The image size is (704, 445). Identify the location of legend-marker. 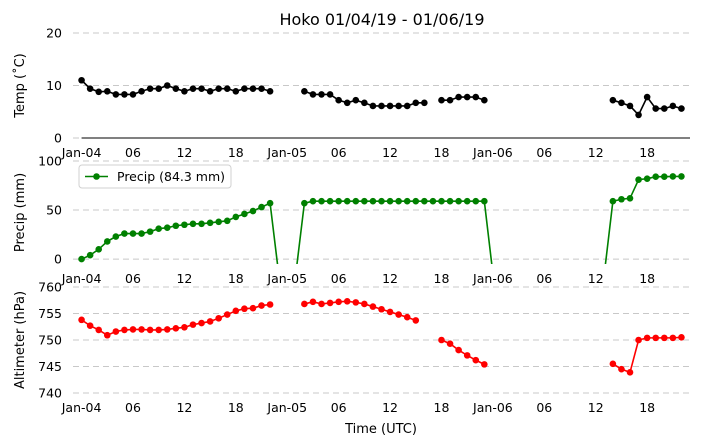
(96, 176).